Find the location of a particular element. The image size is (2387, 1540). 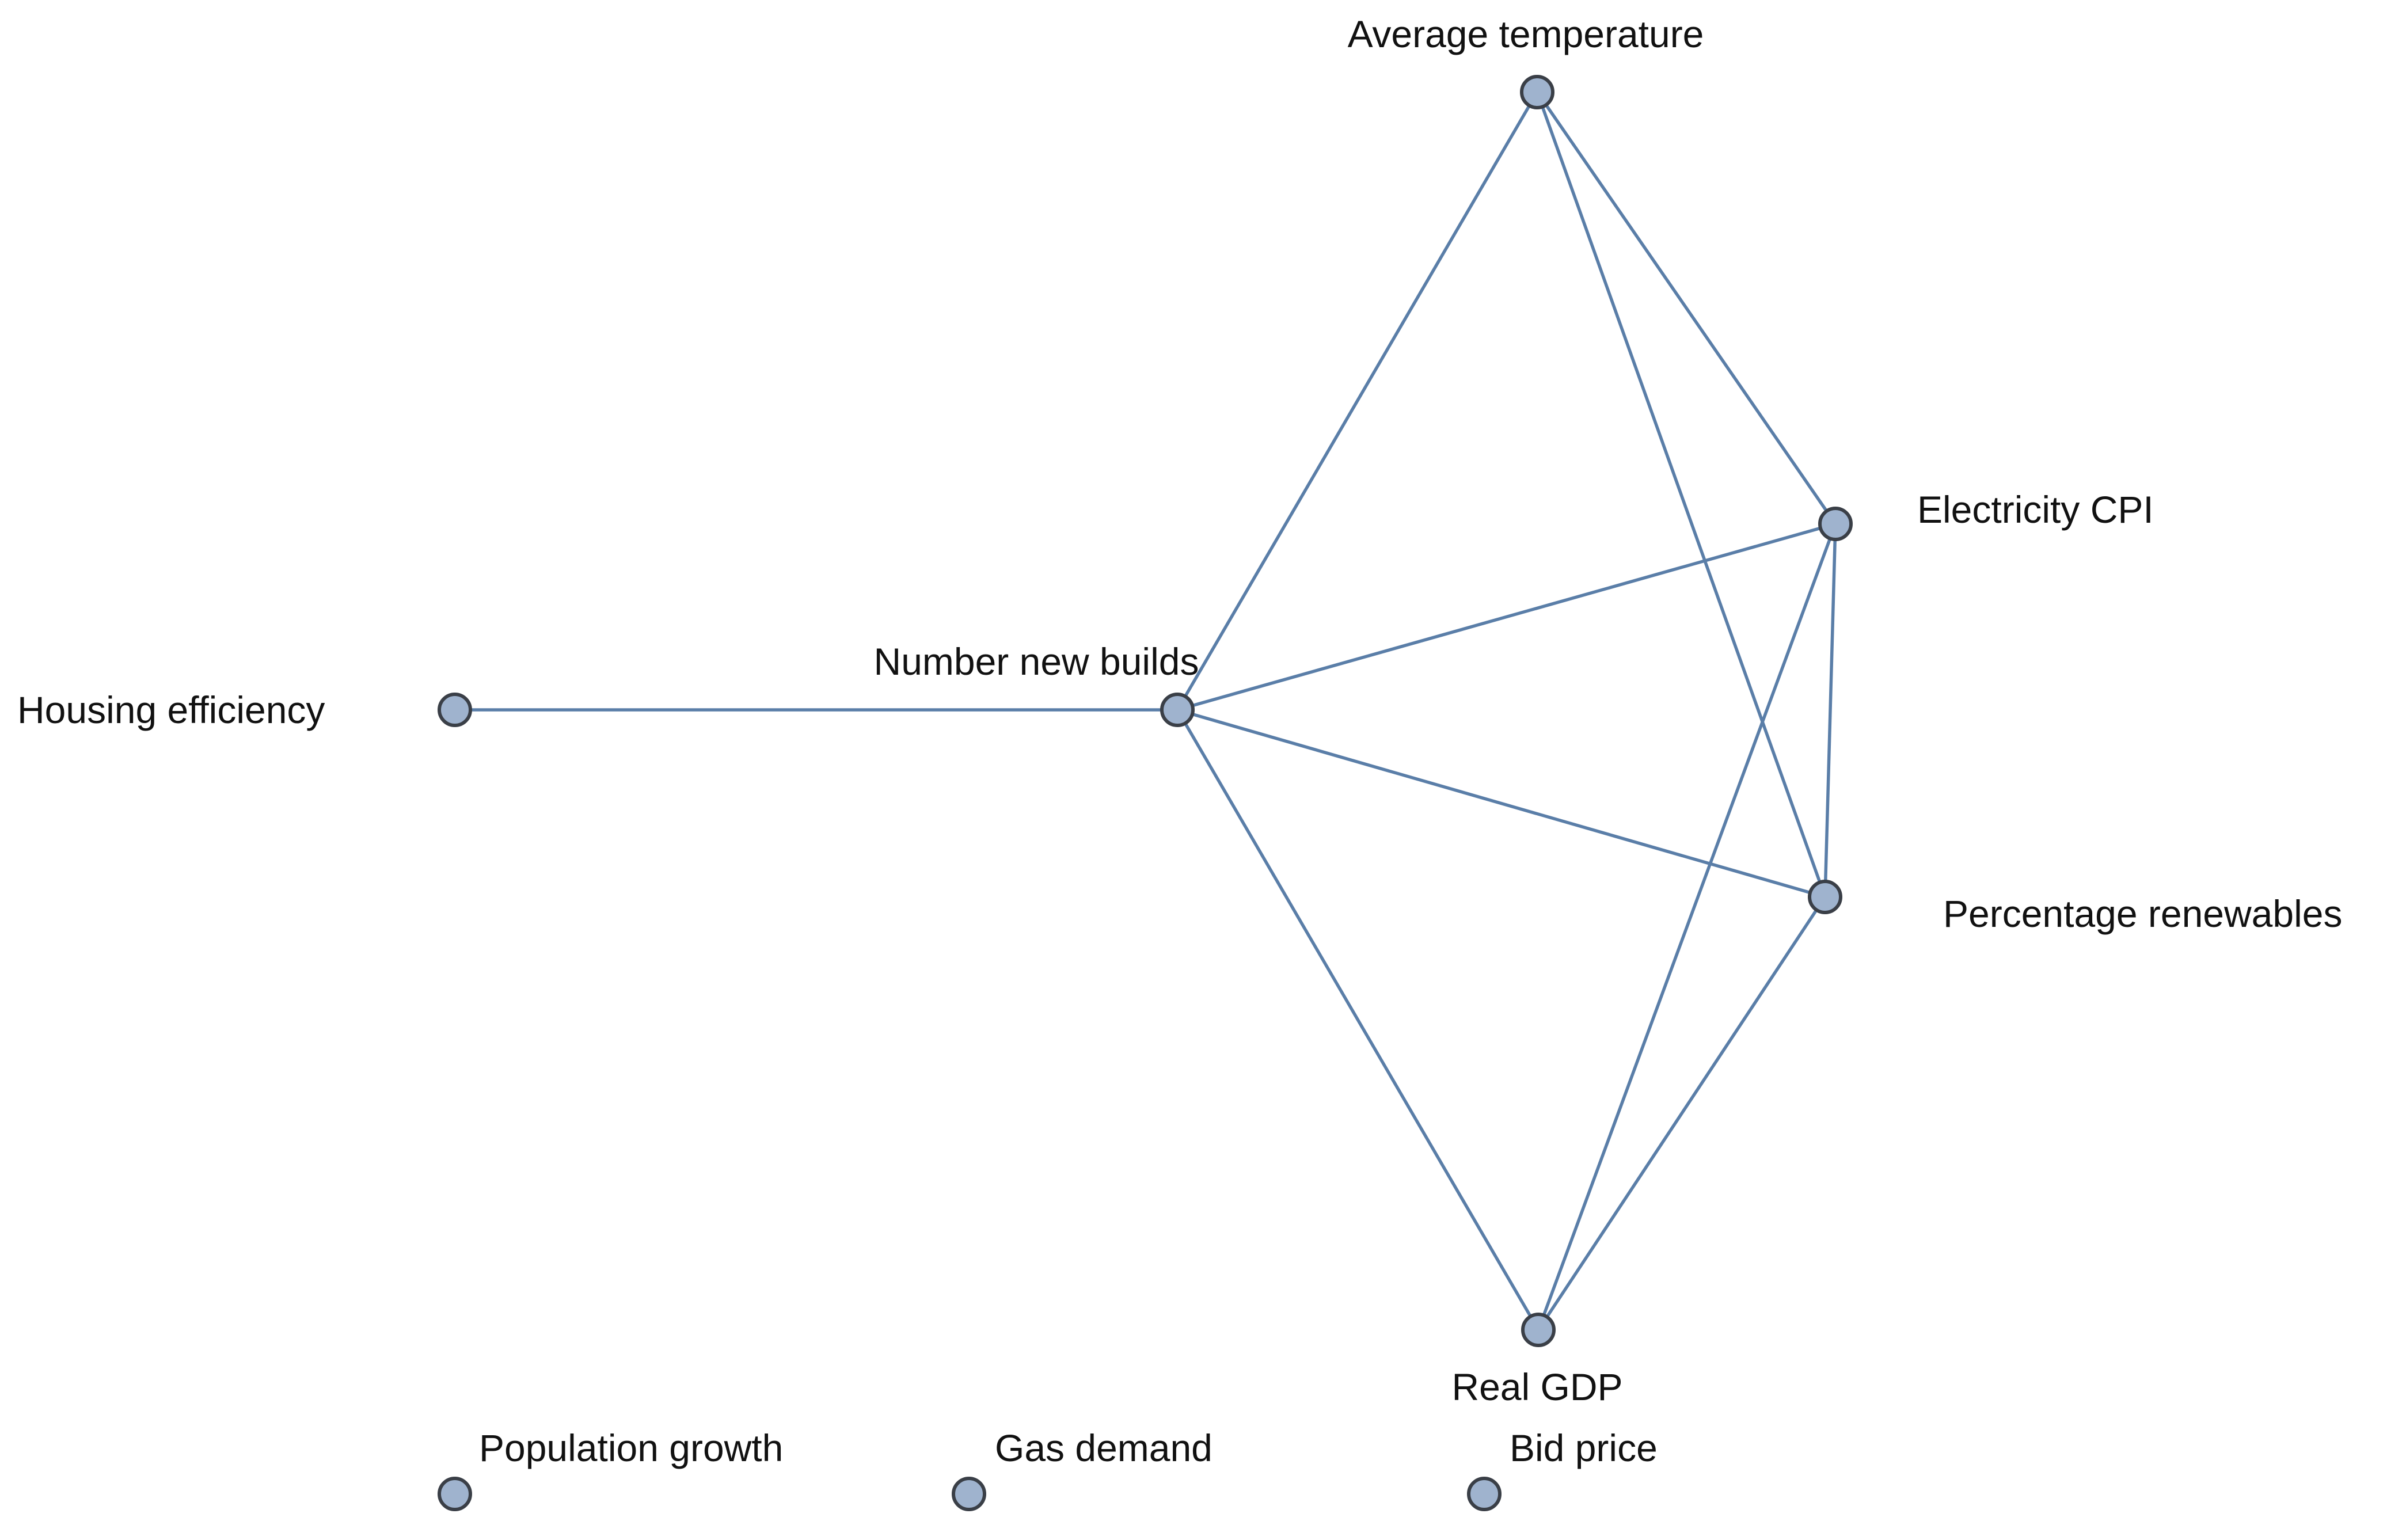

node-label-pop-growth: Population growth is located at coordinates (631, 1448).